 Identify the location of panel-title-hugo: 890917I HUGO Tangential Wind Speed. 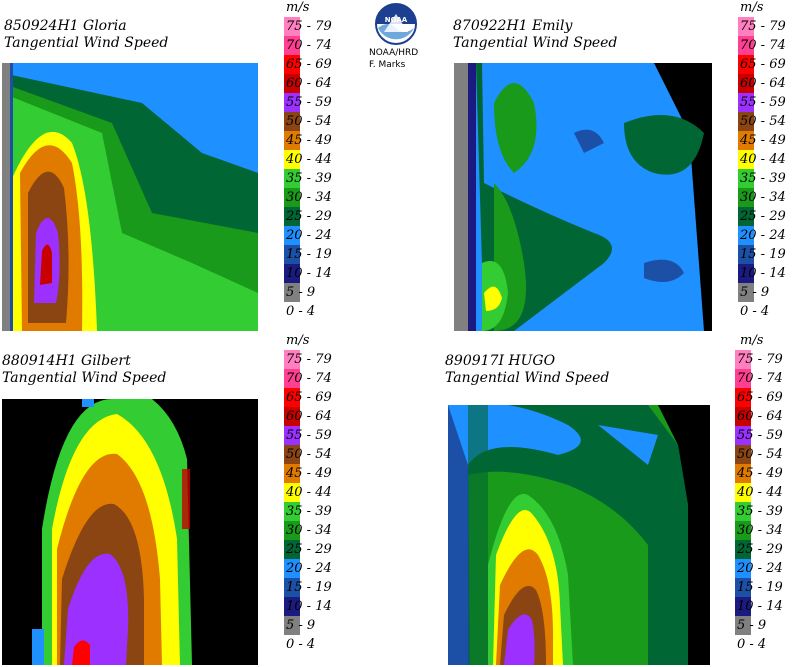
(527, 370).